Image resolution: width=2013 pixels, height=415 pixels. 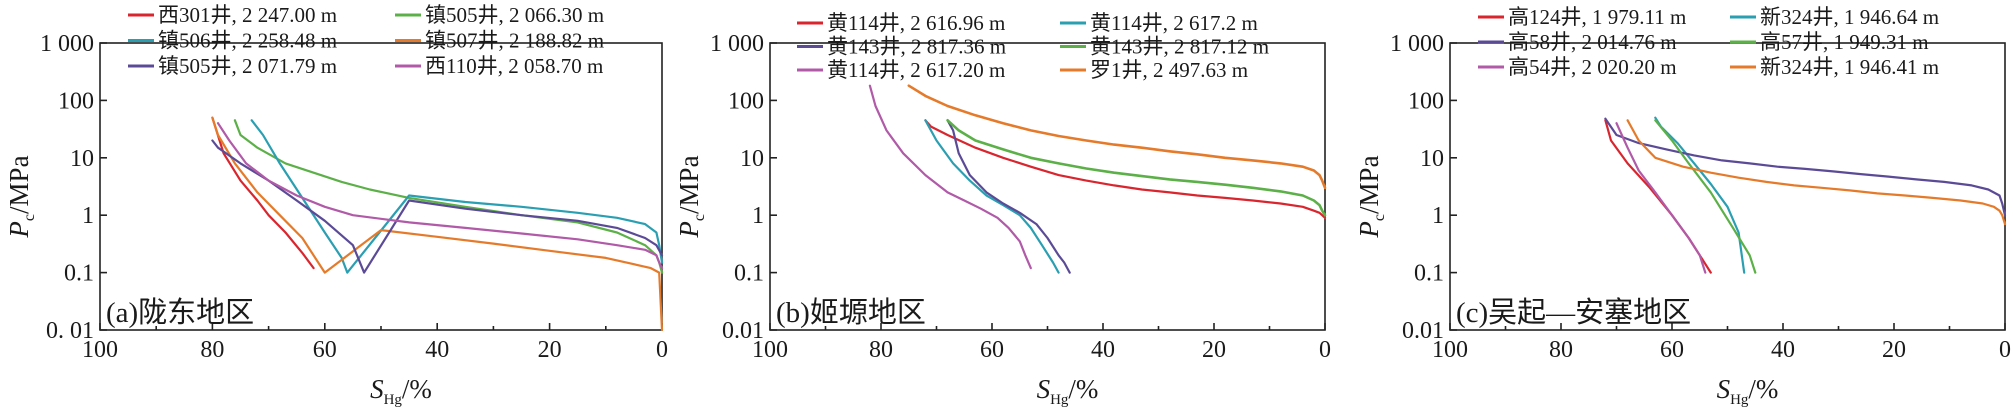 I want to click on legend-entry: 高58井, 2 014.76 m, so click(x=1592, y=42).